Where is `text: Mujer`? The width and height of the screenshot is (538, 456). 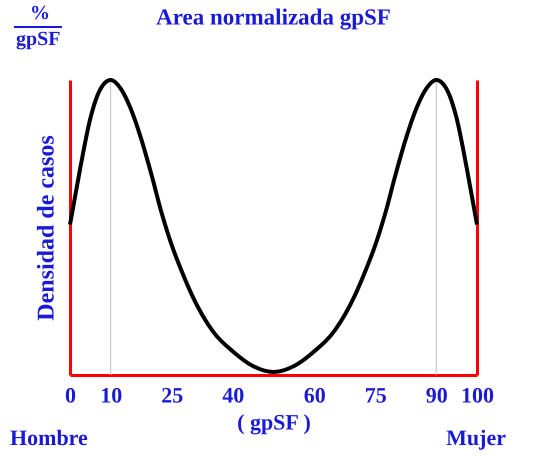 text: Mujer is located at coordinates (476, 438).